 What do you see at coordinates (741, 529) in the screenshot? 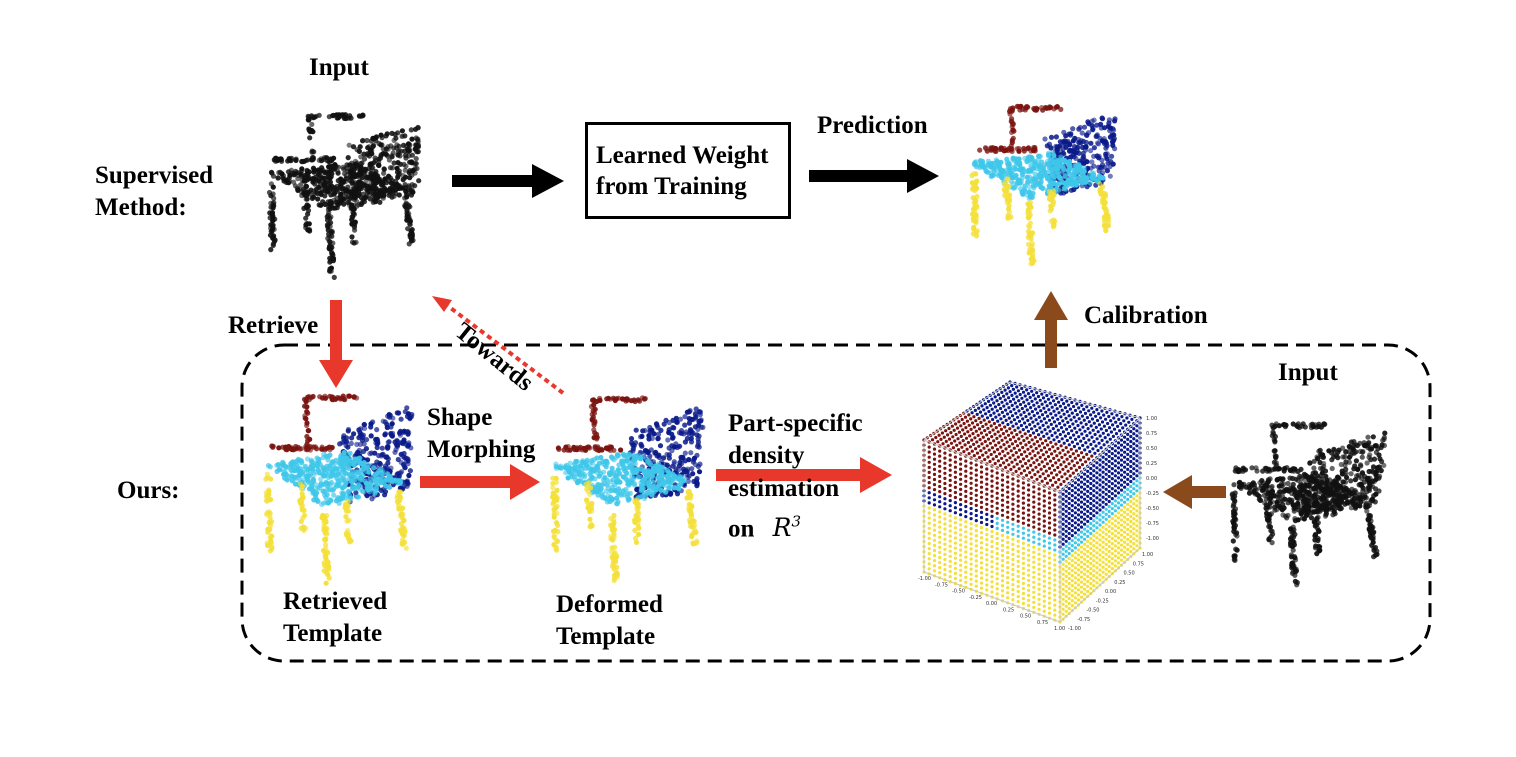
I see `part-specific-on: on` at bounding box center [741, 529].